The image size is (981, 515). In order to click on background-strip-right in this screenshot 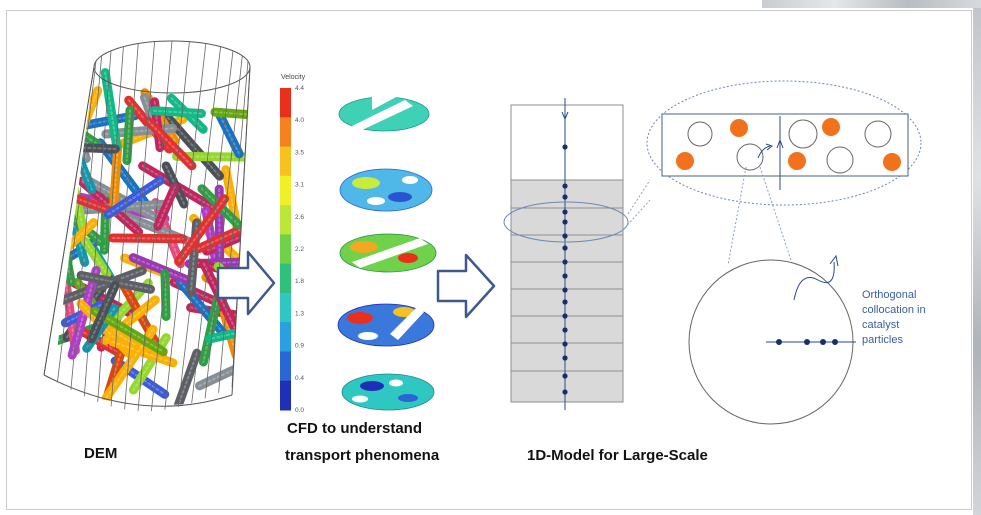, I will do `click(977, 261)`.